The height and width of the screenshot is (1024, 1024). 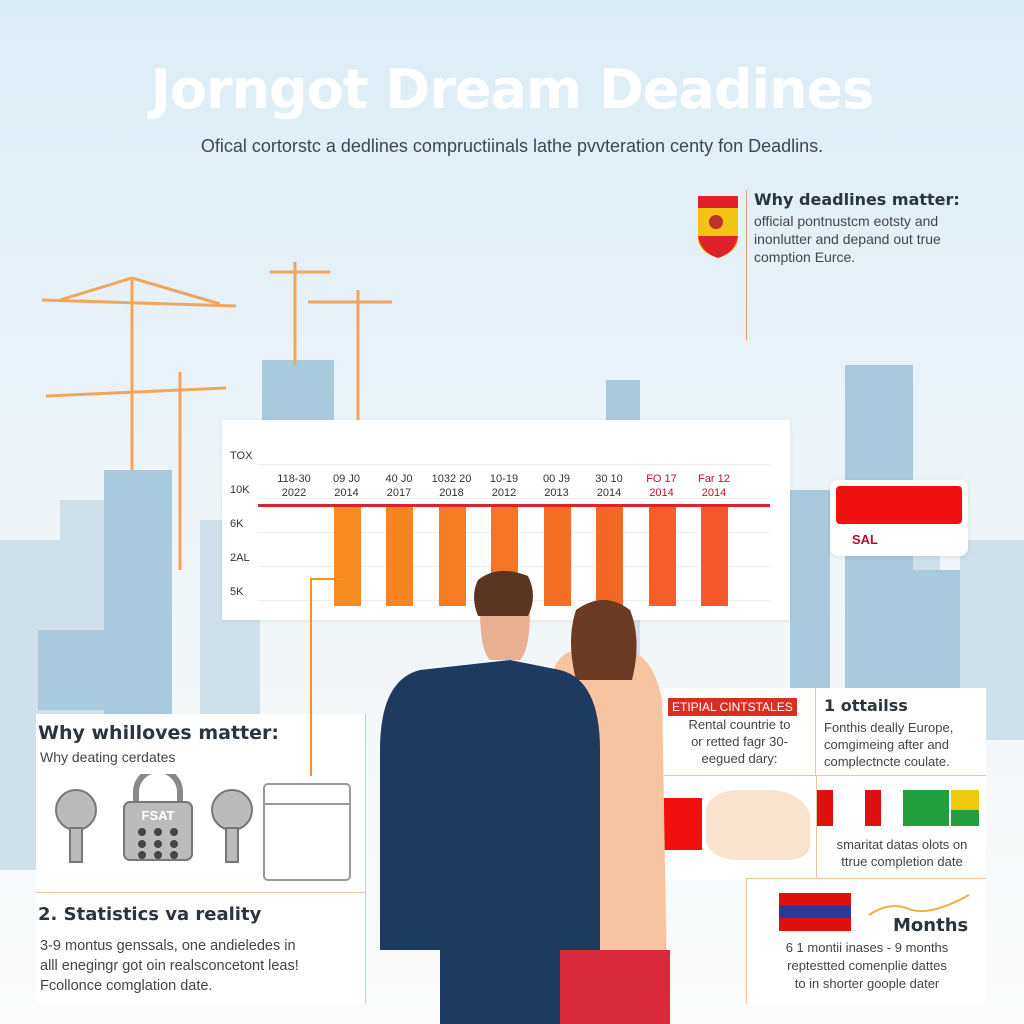 I want to click on y-tick-label: 2AL, so click(x=240, y=558).